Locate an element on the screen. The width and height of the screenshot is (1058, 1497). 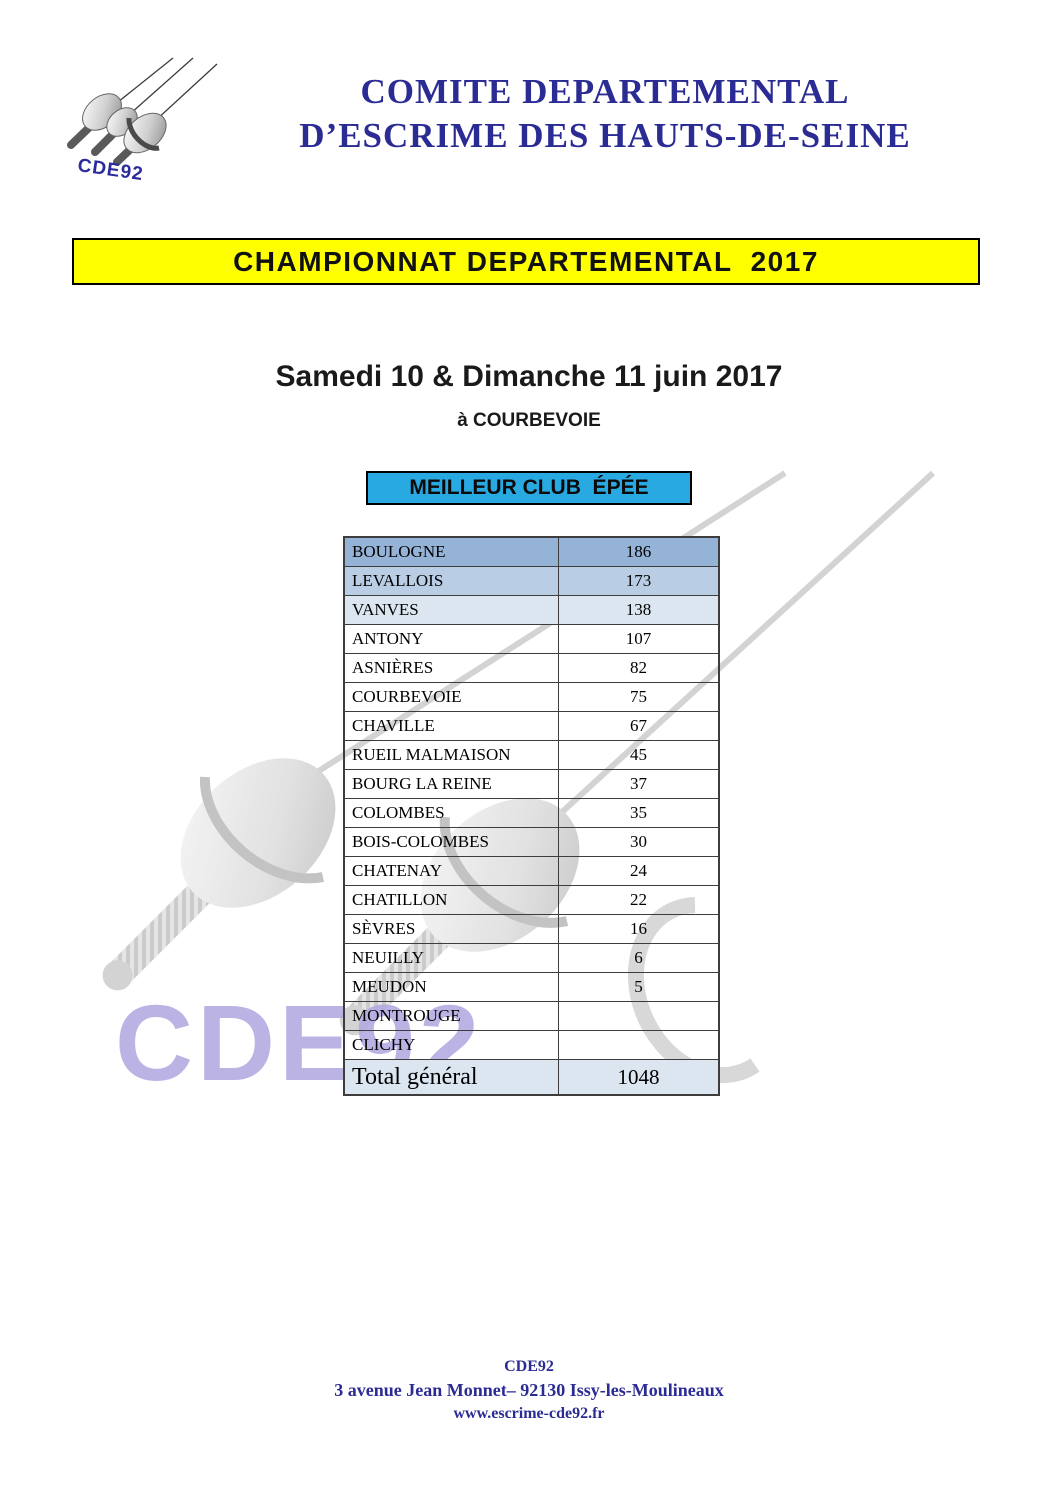
total-points-cell: 1048 is located at coordinates (639, 1077).